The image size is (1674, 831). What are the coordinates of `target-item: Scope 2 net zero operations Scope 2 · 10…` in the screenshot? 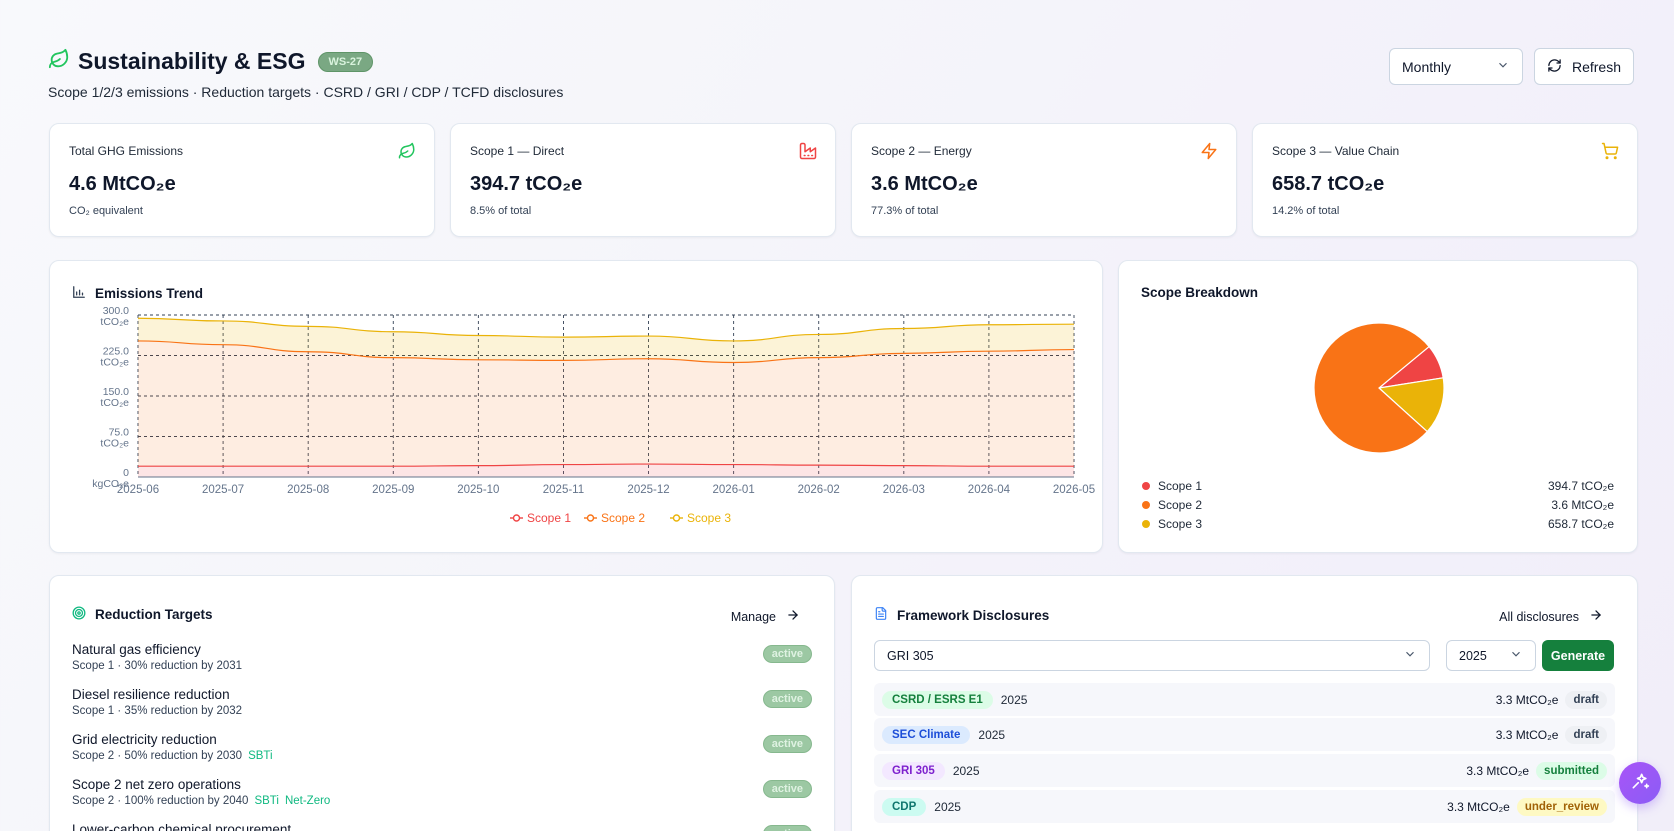 It's located at (442, 799).